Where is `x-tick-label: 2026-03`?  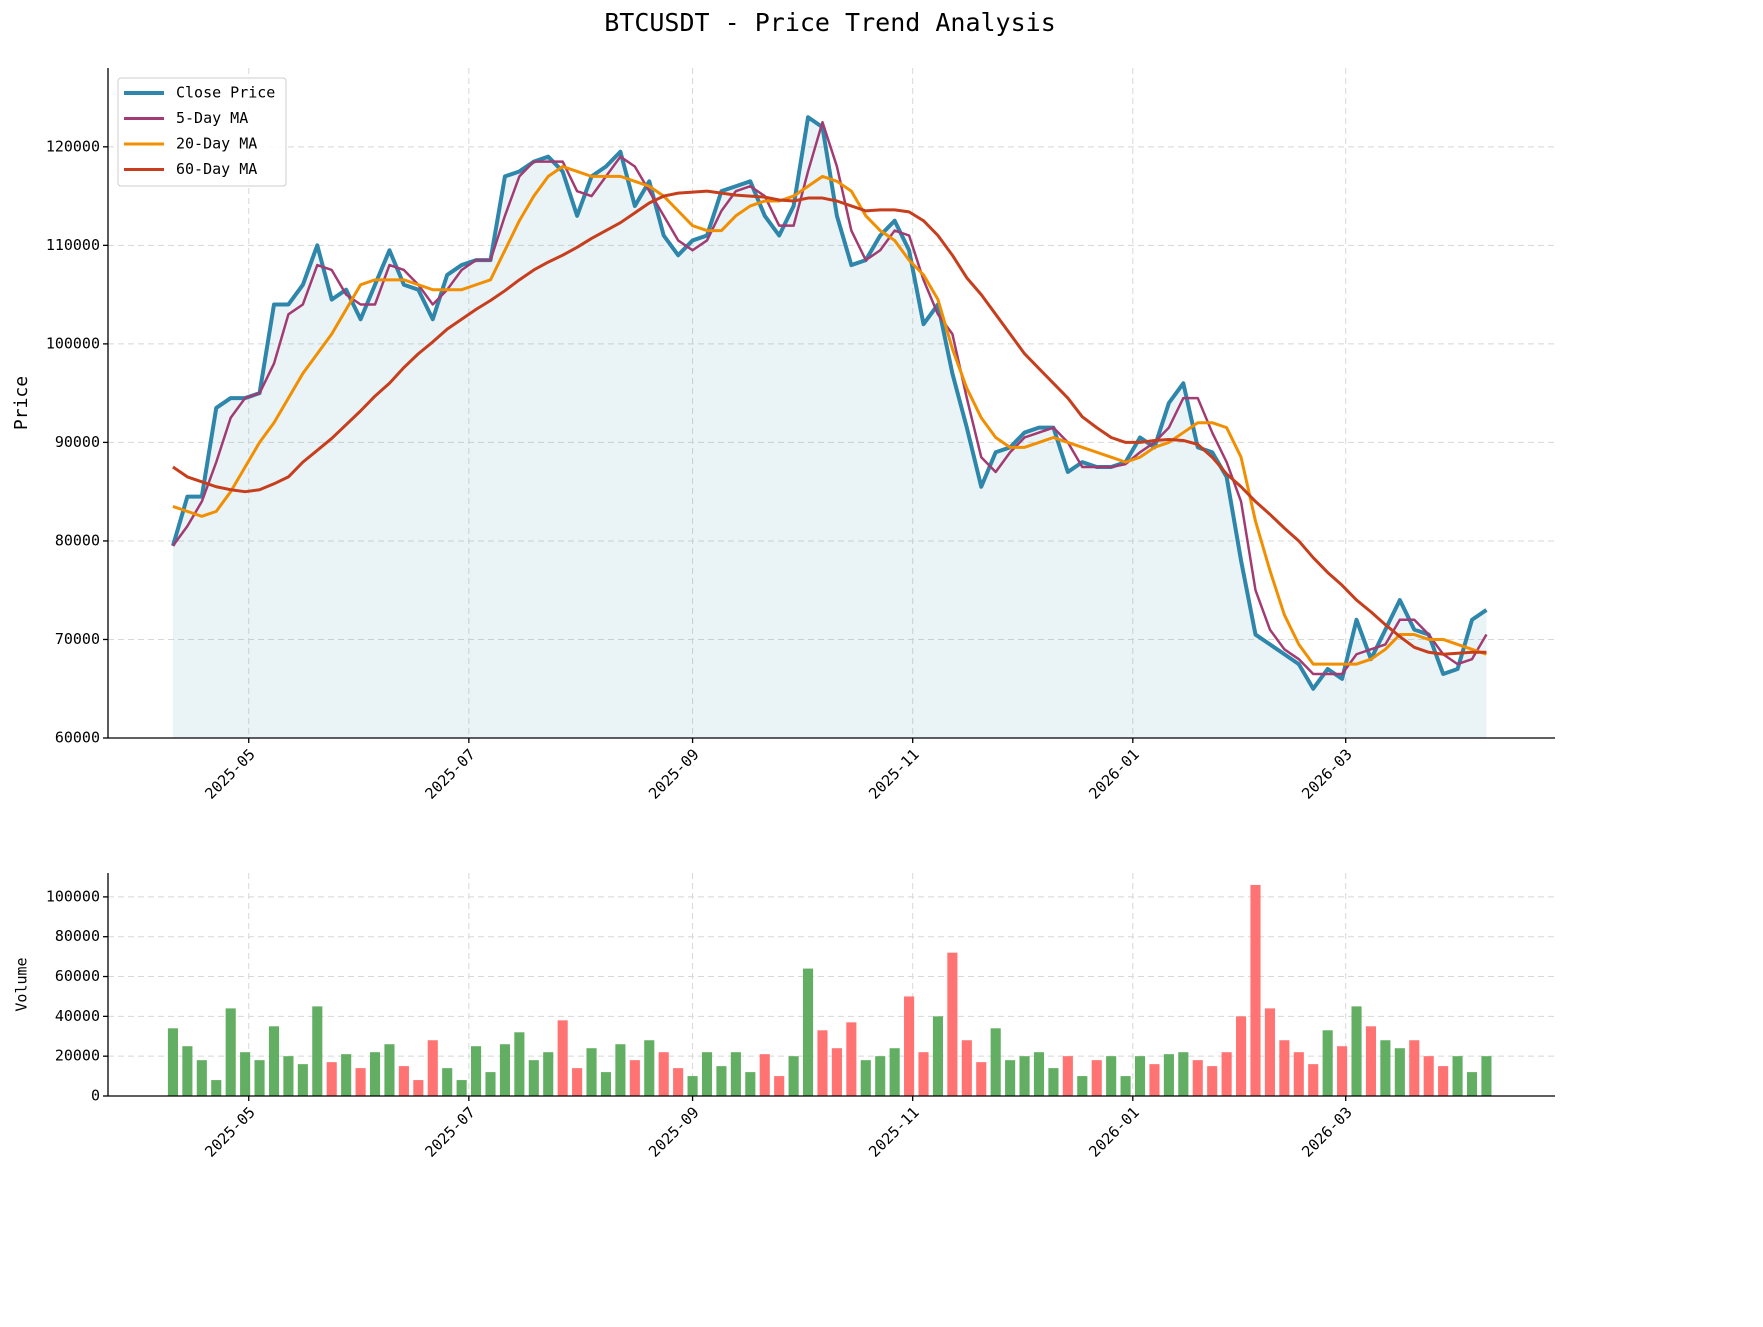
x-tick-label: 2026-03 is located at coordinates (1326, 1131).